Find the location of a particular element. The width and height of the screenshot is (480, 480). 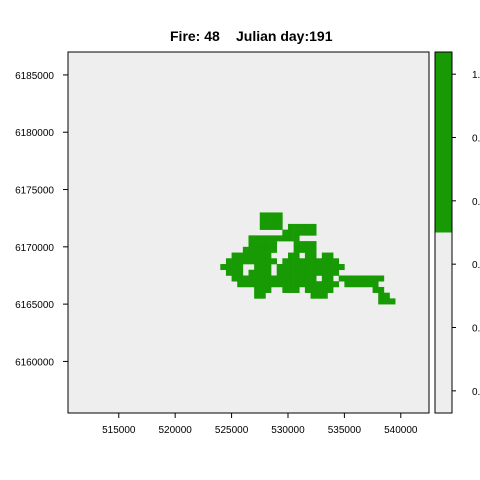

x-axis: 515000 520000 525000 530000 535000 540000 is located at coordinates (260, 424).